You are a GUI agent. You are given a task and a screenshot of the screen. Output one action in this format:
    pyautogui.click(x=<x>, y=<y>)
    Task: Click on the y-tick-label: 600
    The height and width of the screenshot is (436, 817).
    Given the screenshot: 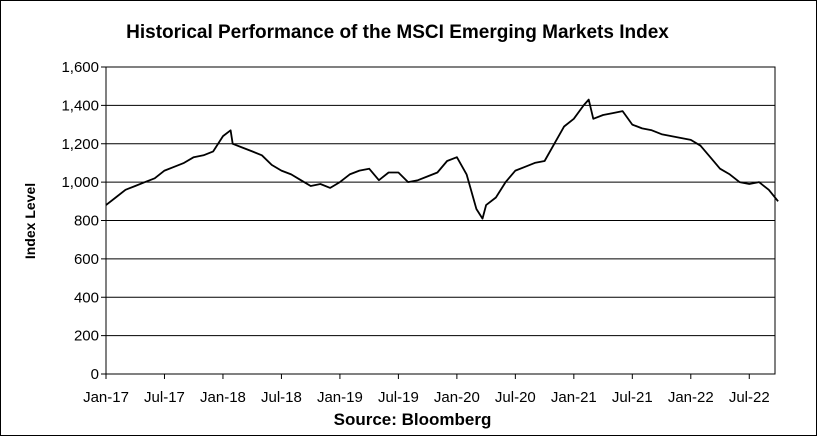 What is the action you would take?
    pyautogui.click(x=86, y=259)
    